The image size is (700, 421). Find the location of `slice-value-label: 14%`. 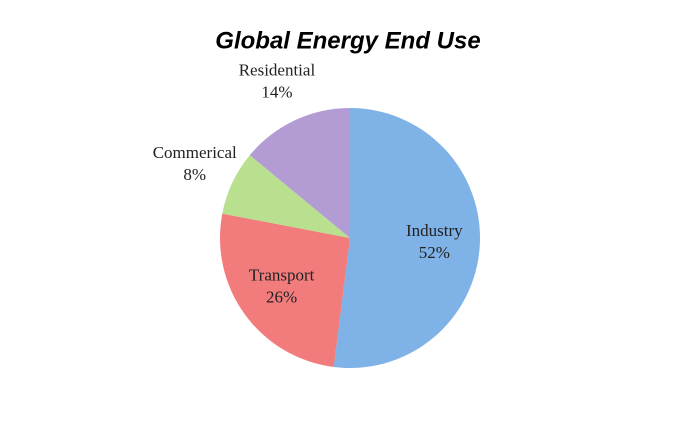

slice-value-label: 14% is located at coordinates (276, 92).